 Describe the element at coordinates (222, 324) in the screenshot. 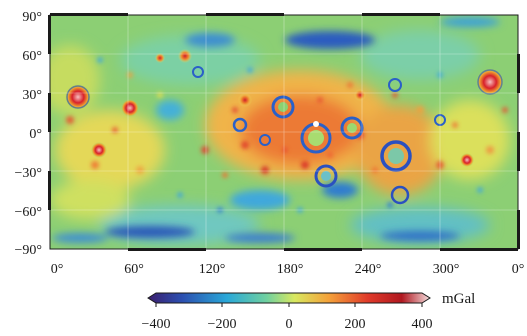

I see `colorbar-tick-minus200: −200` at that location.